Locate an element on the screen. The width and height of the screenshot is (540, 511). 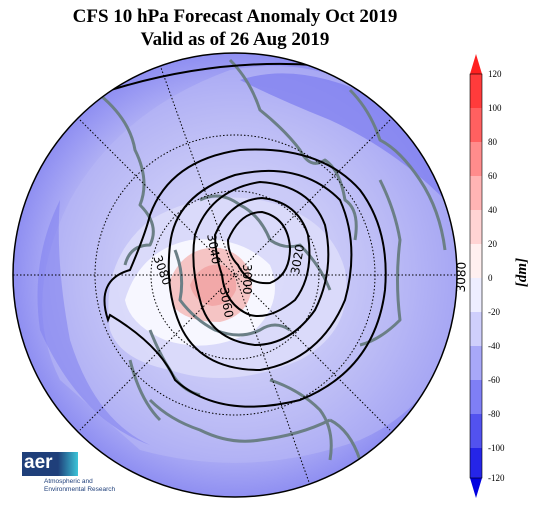
logo-mark-text: aer is located at coordinates (38, 462).